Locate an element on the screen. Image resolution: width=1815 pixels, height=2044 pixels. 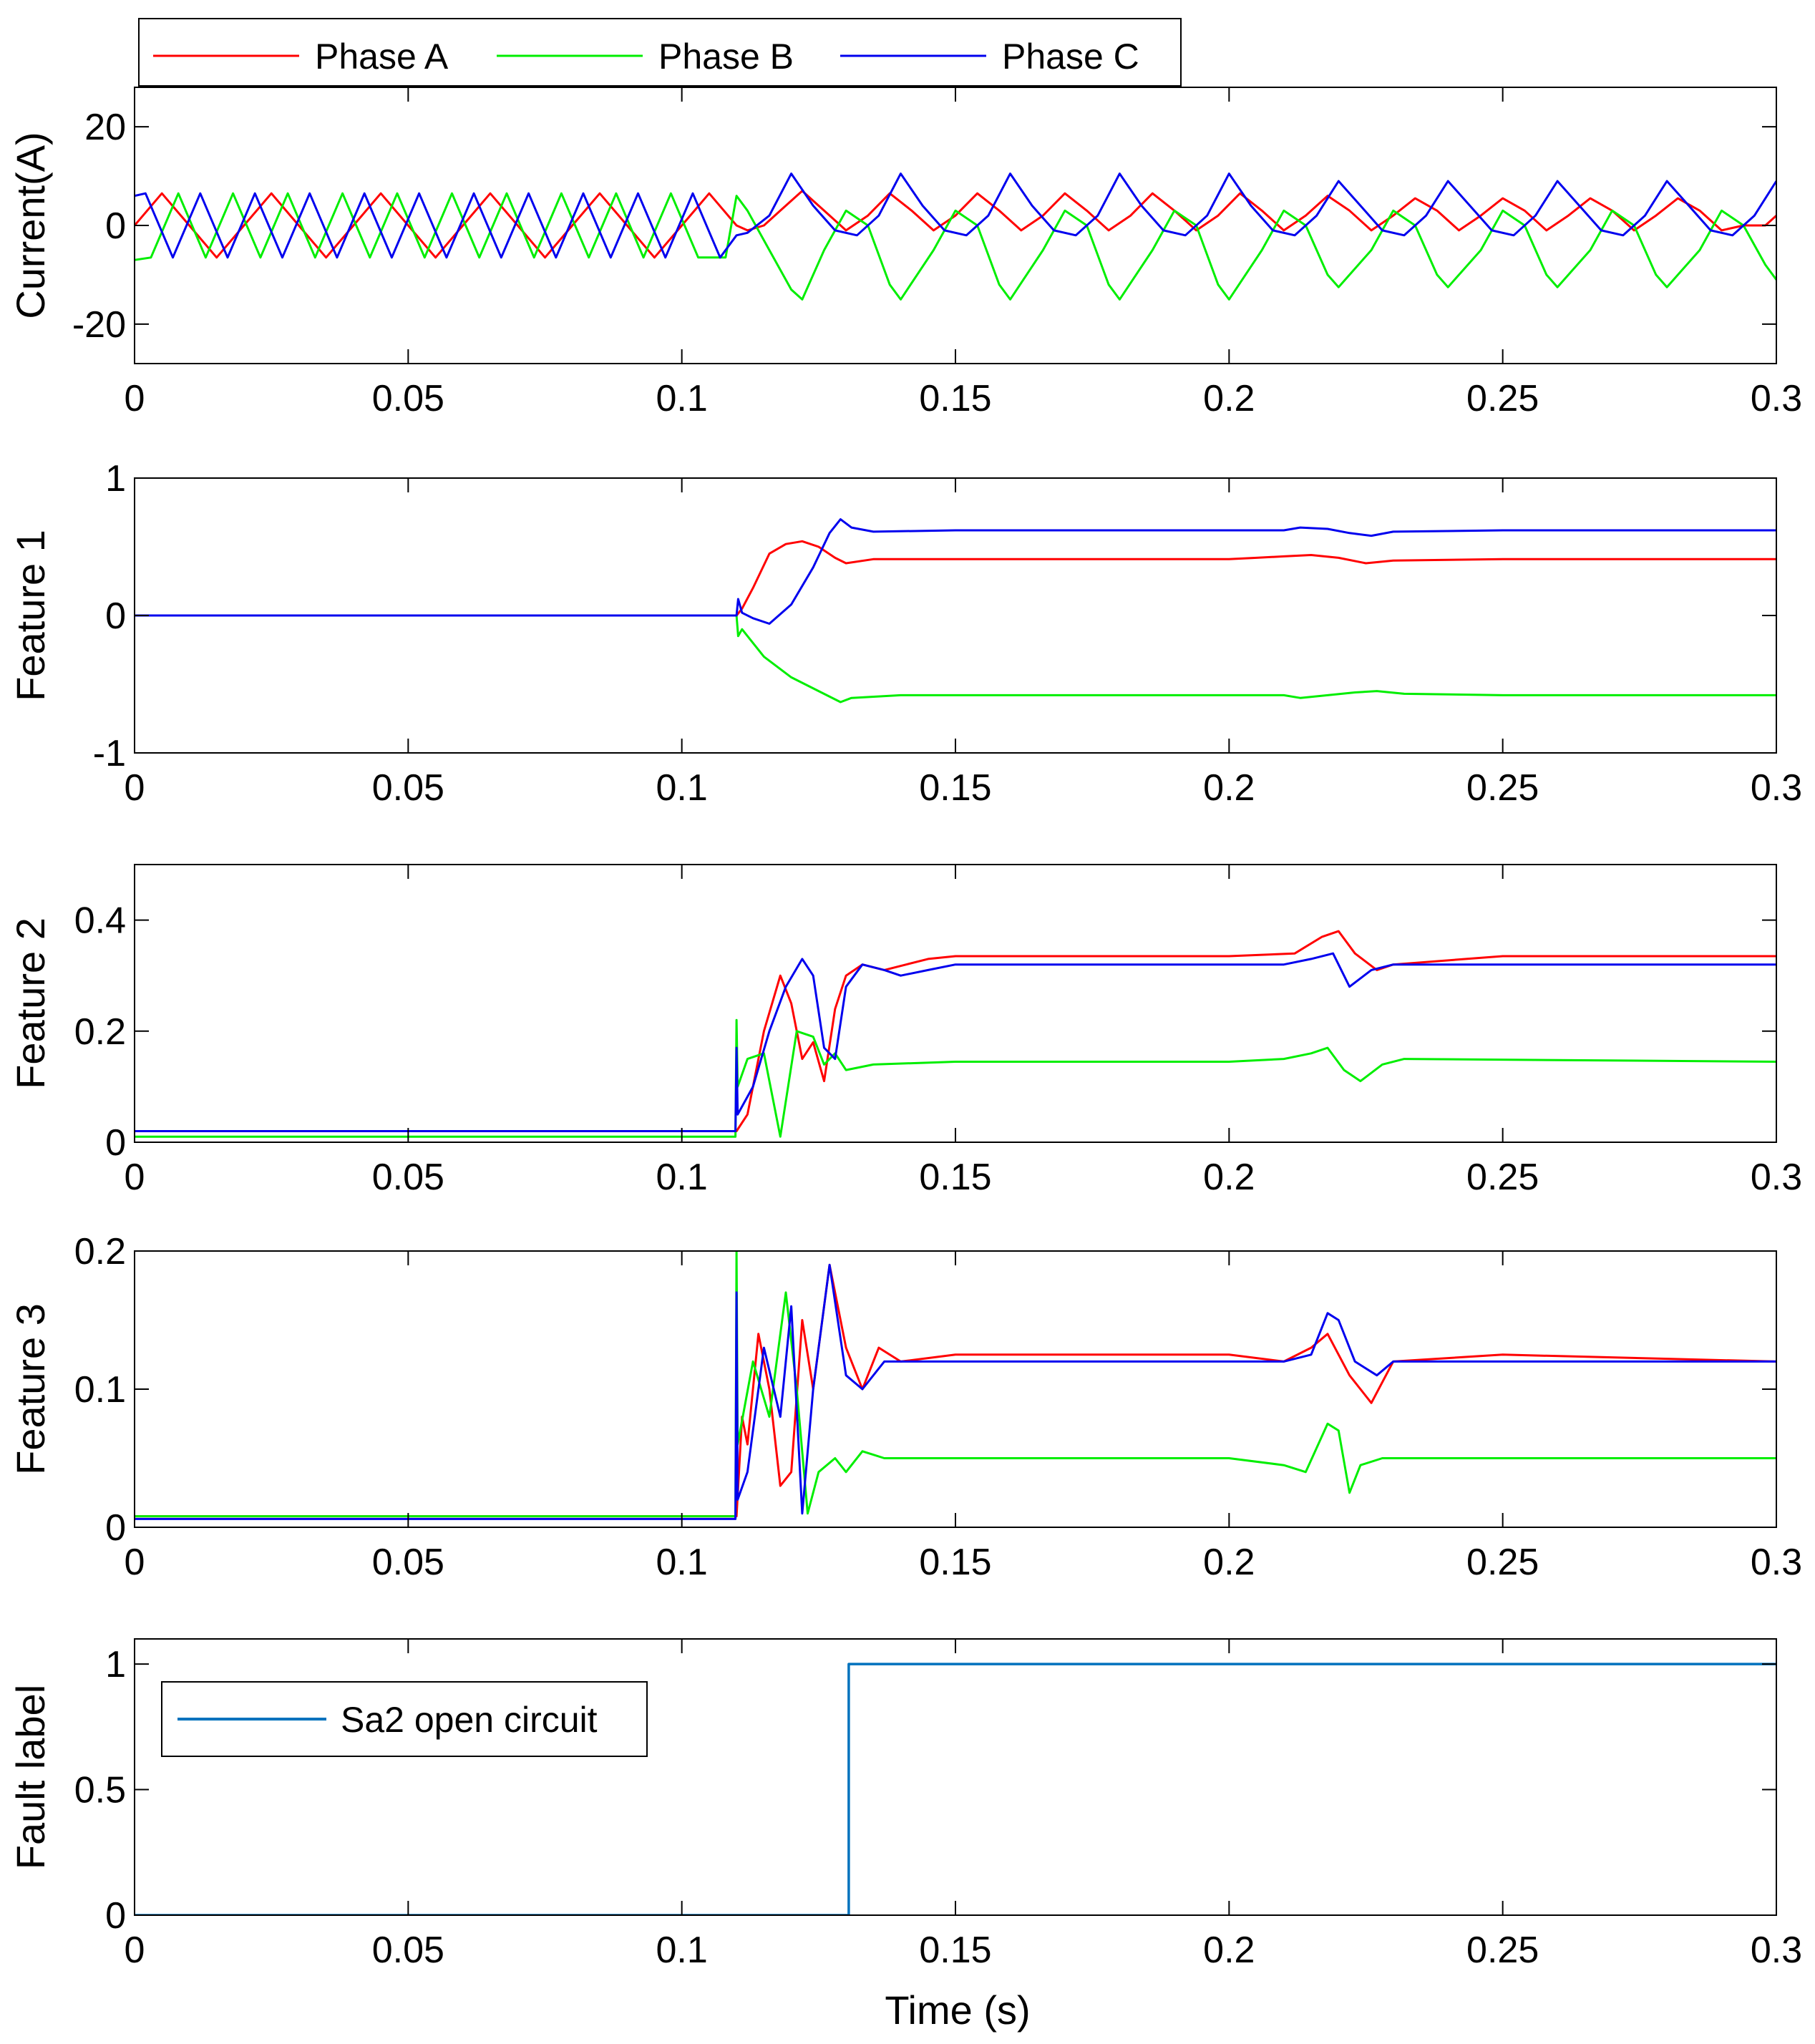
feature2-y-axis-label: Feature 2 is located at coordinates (30, 1004).